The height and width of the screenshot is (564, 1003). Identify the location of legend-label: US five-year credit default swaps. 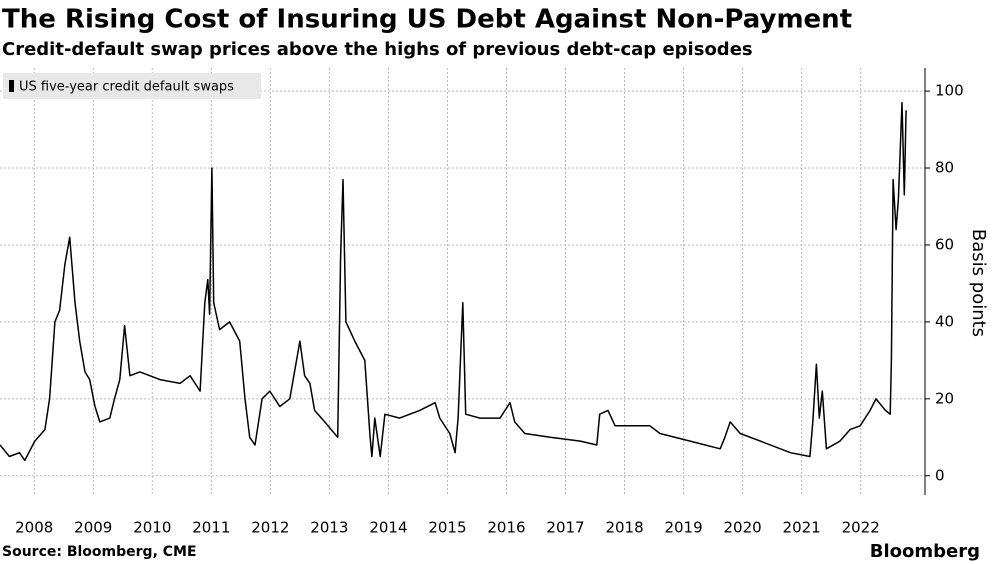
(126, 87).